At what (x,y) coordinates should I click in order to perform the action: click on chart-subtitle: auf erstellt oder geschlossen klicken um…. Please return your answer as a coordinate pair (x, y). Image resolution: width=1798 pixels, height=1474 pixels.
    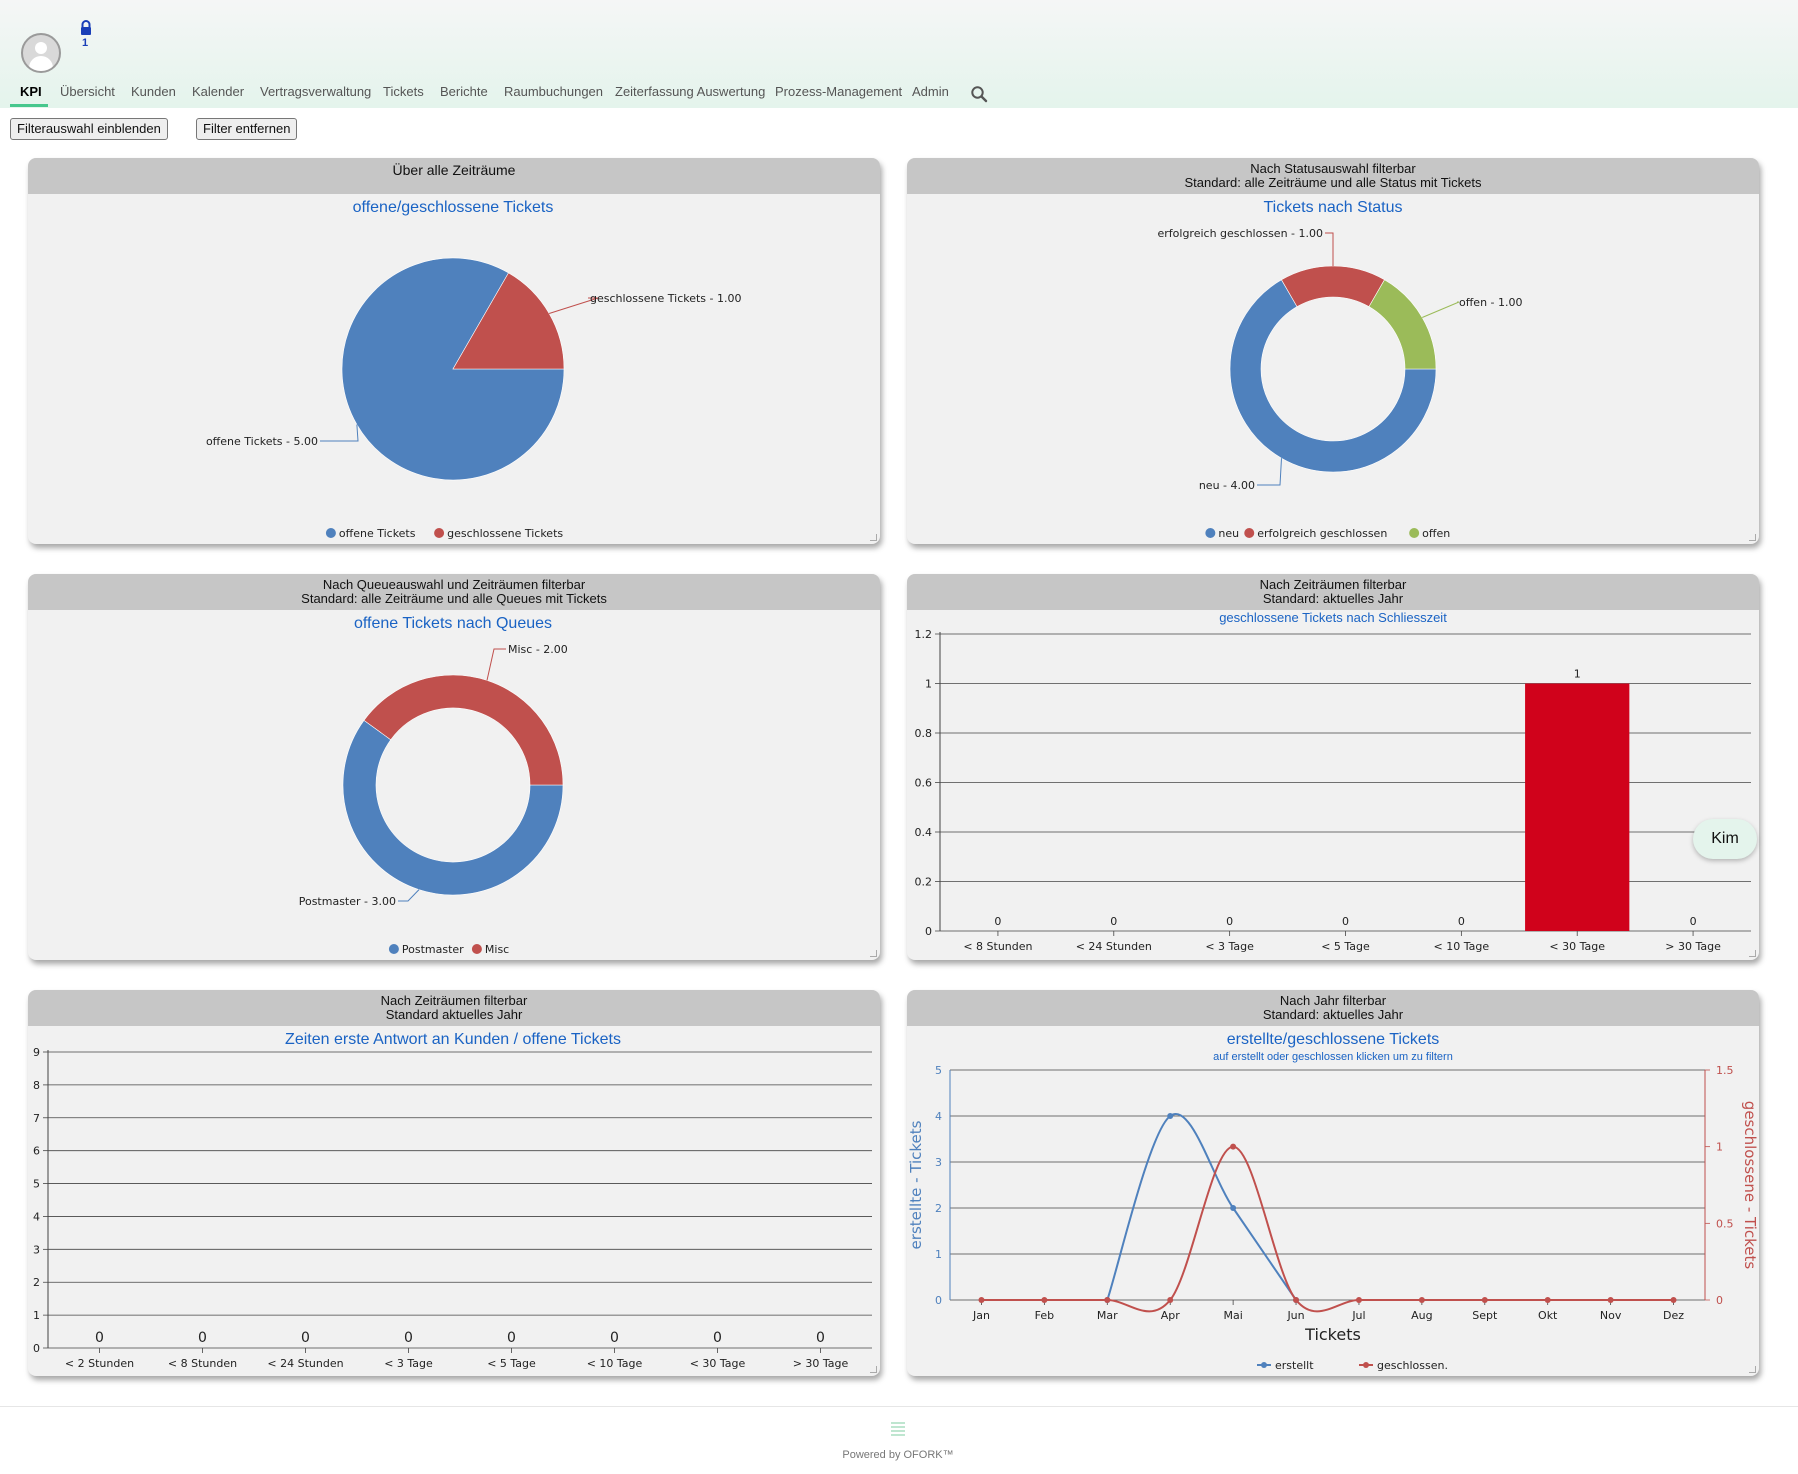
    Looking at the image, I should click on (1333, 1057).